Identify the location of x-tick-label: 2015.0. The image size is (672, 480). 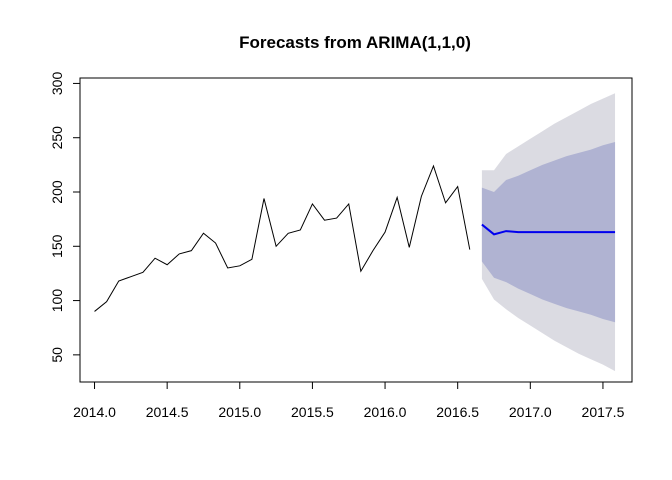
(239, 412).